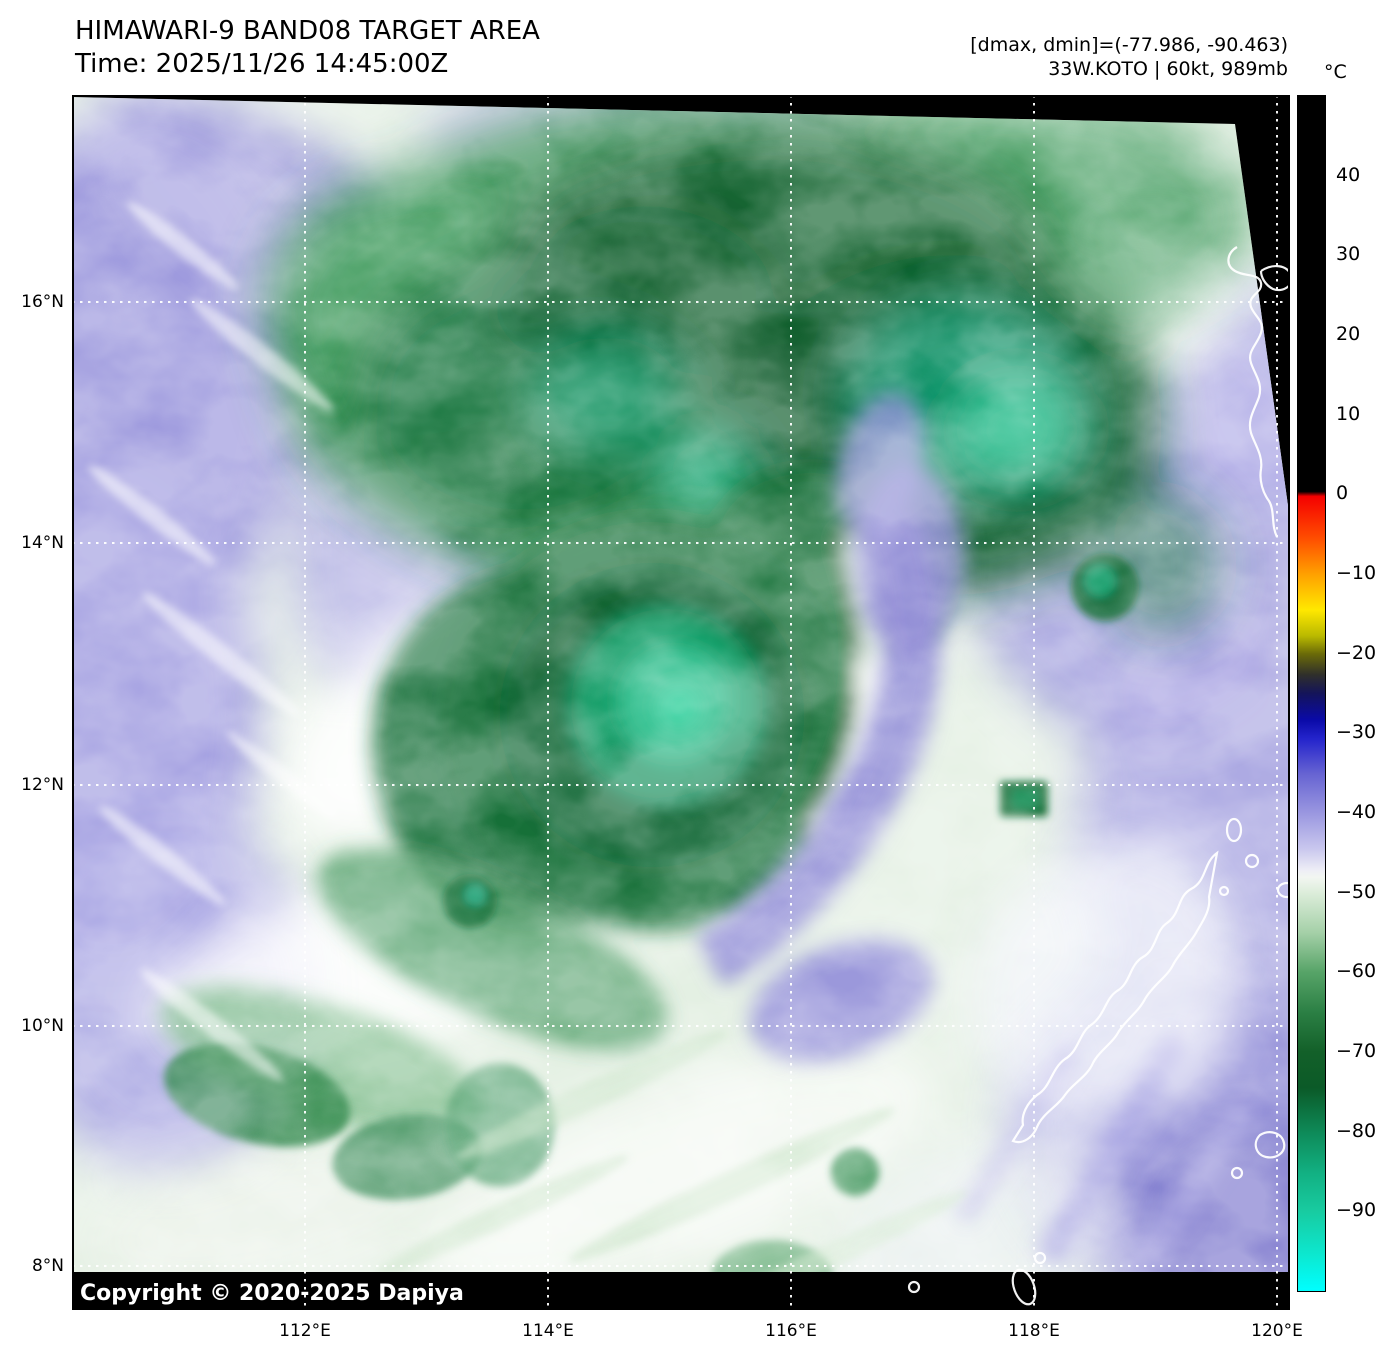  What do you see at coordinates (1024, 1287) in the screenshot?
I see `coastline-balabac` at bounding box center [1024, 1287].